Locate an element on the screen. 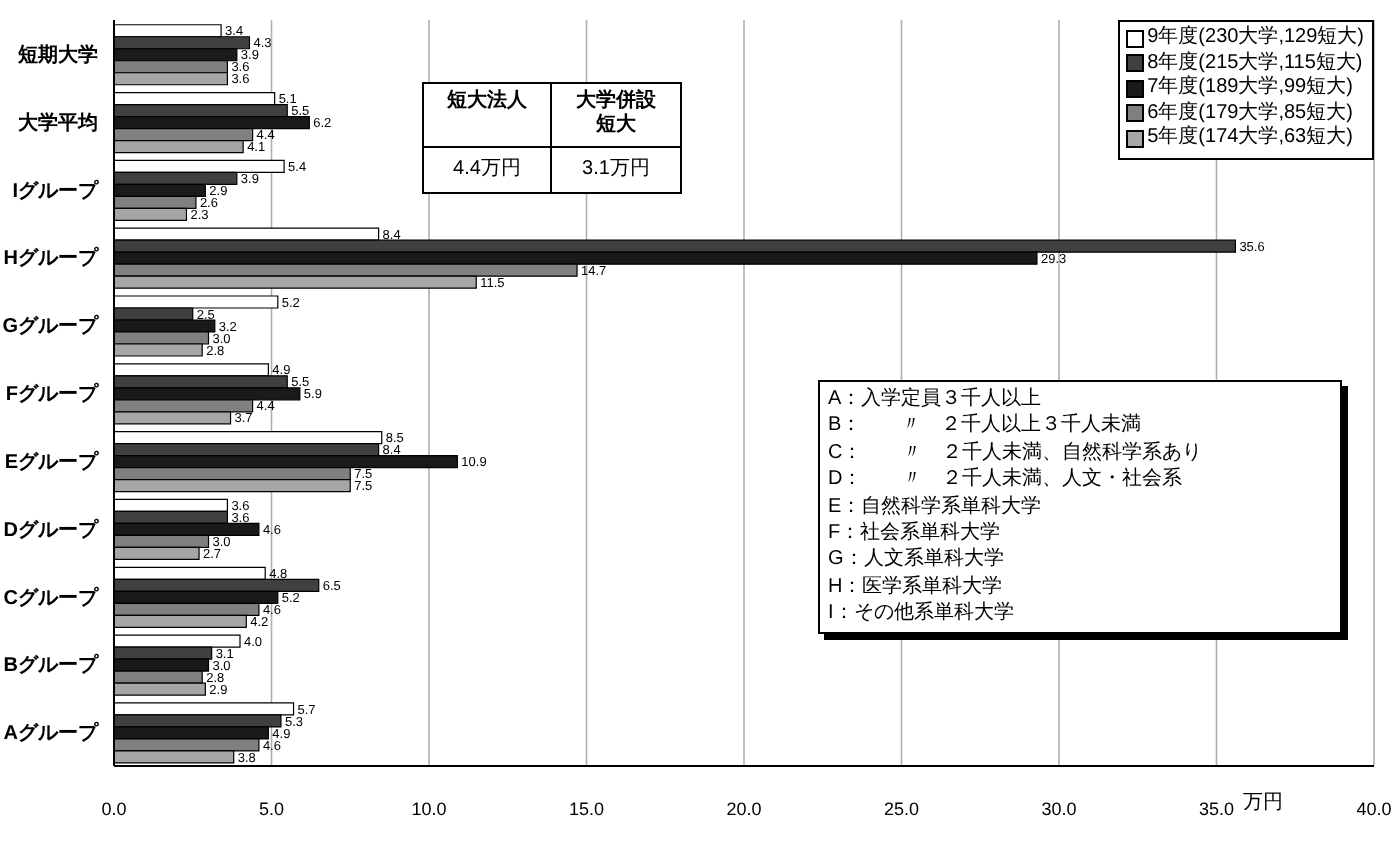  legend-label: 6年度(179大学,85短大) is located at coordinates (1250, 113).